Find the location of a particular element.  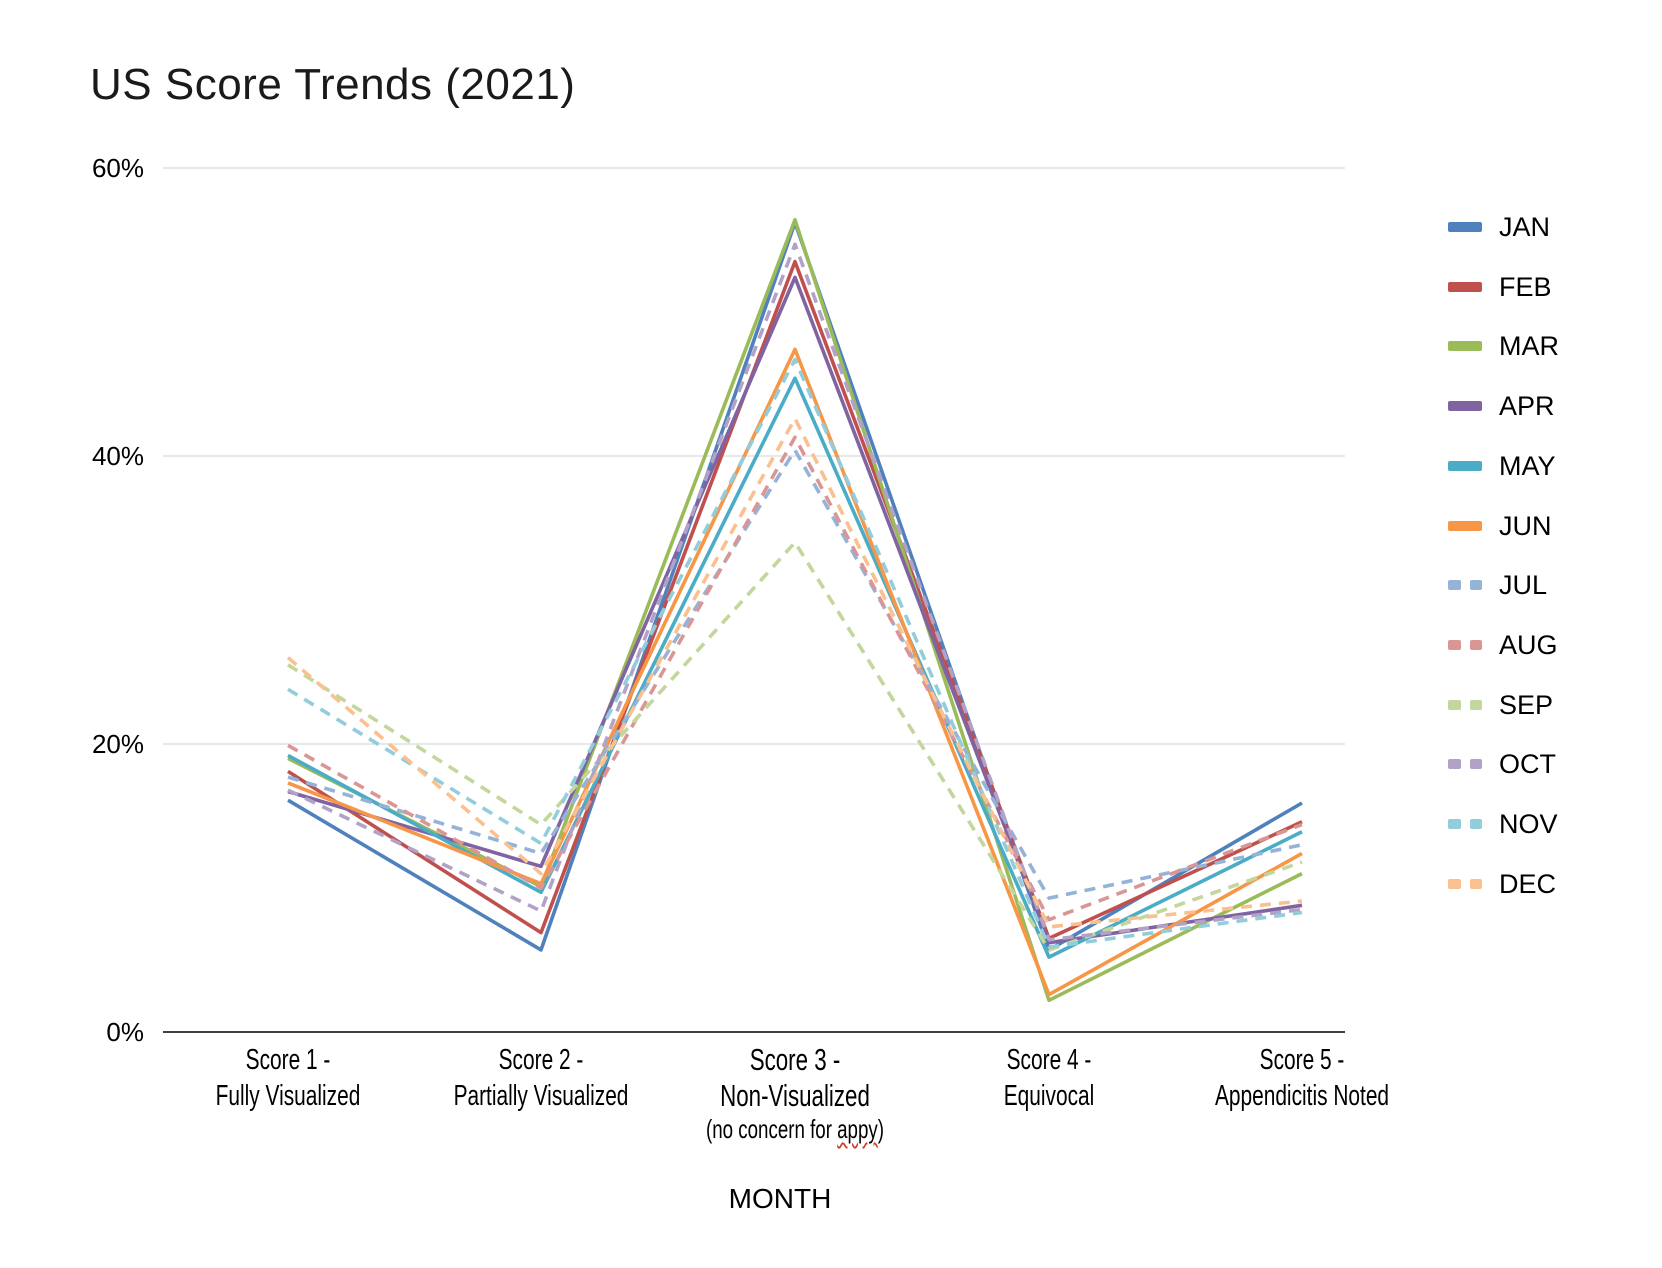

y-tick-label: 40% is located at coordinates (117, 456).